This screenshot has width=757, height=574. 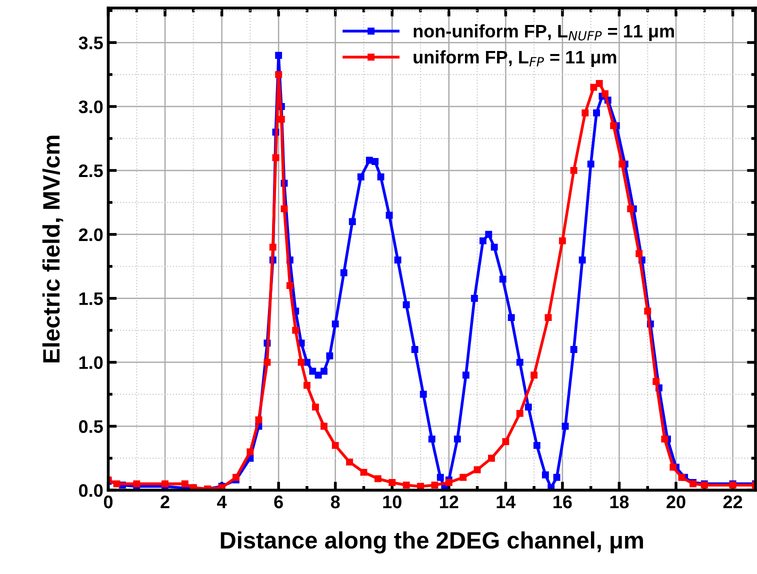 What do you see at coordinates (278, 502) in the screenshot?
I see `x-tick-label: 6` at bounding box center [278, 502].